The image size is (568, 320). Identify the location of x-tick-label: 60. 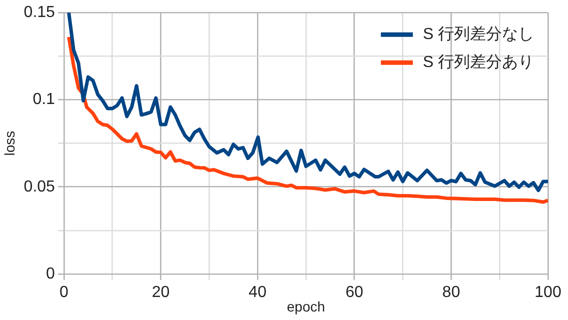
(354, 293).